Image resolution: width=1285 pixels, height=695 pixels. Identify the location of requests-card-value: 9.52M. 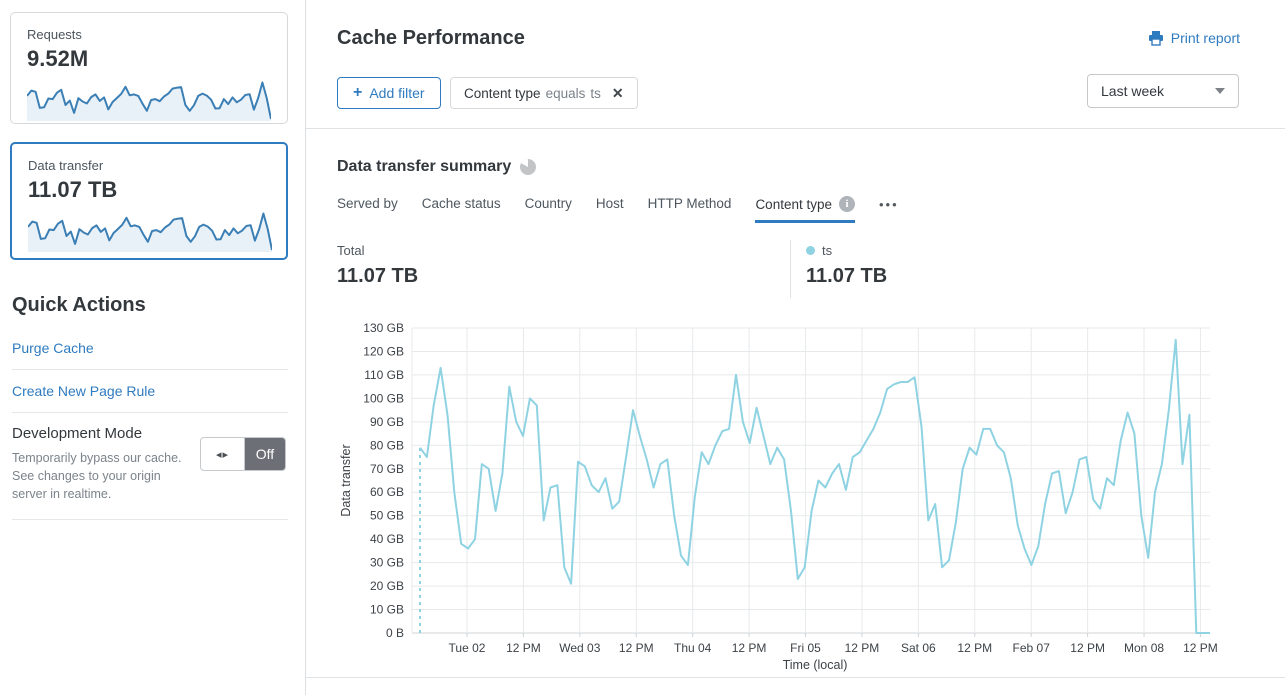
(58, 58).